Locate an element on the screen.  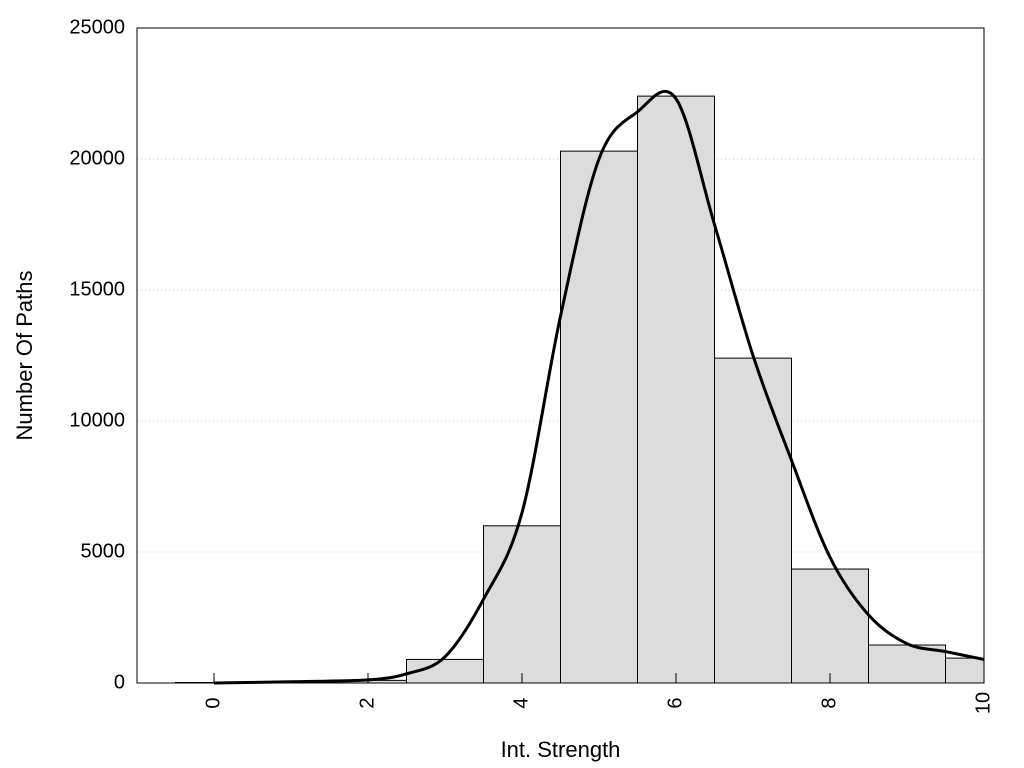
x-tick-label: 2 is located at coordinates (367, 702).